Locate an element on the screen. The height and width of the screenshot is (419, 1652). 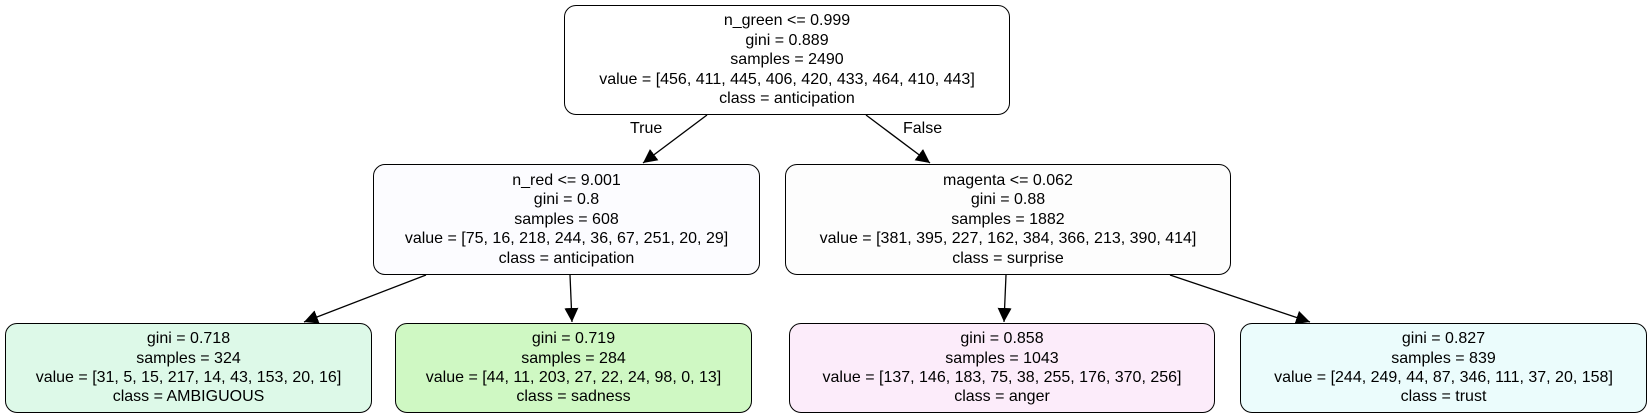
node-gini: gini = 0.8 is located at coordinates (566, 200).